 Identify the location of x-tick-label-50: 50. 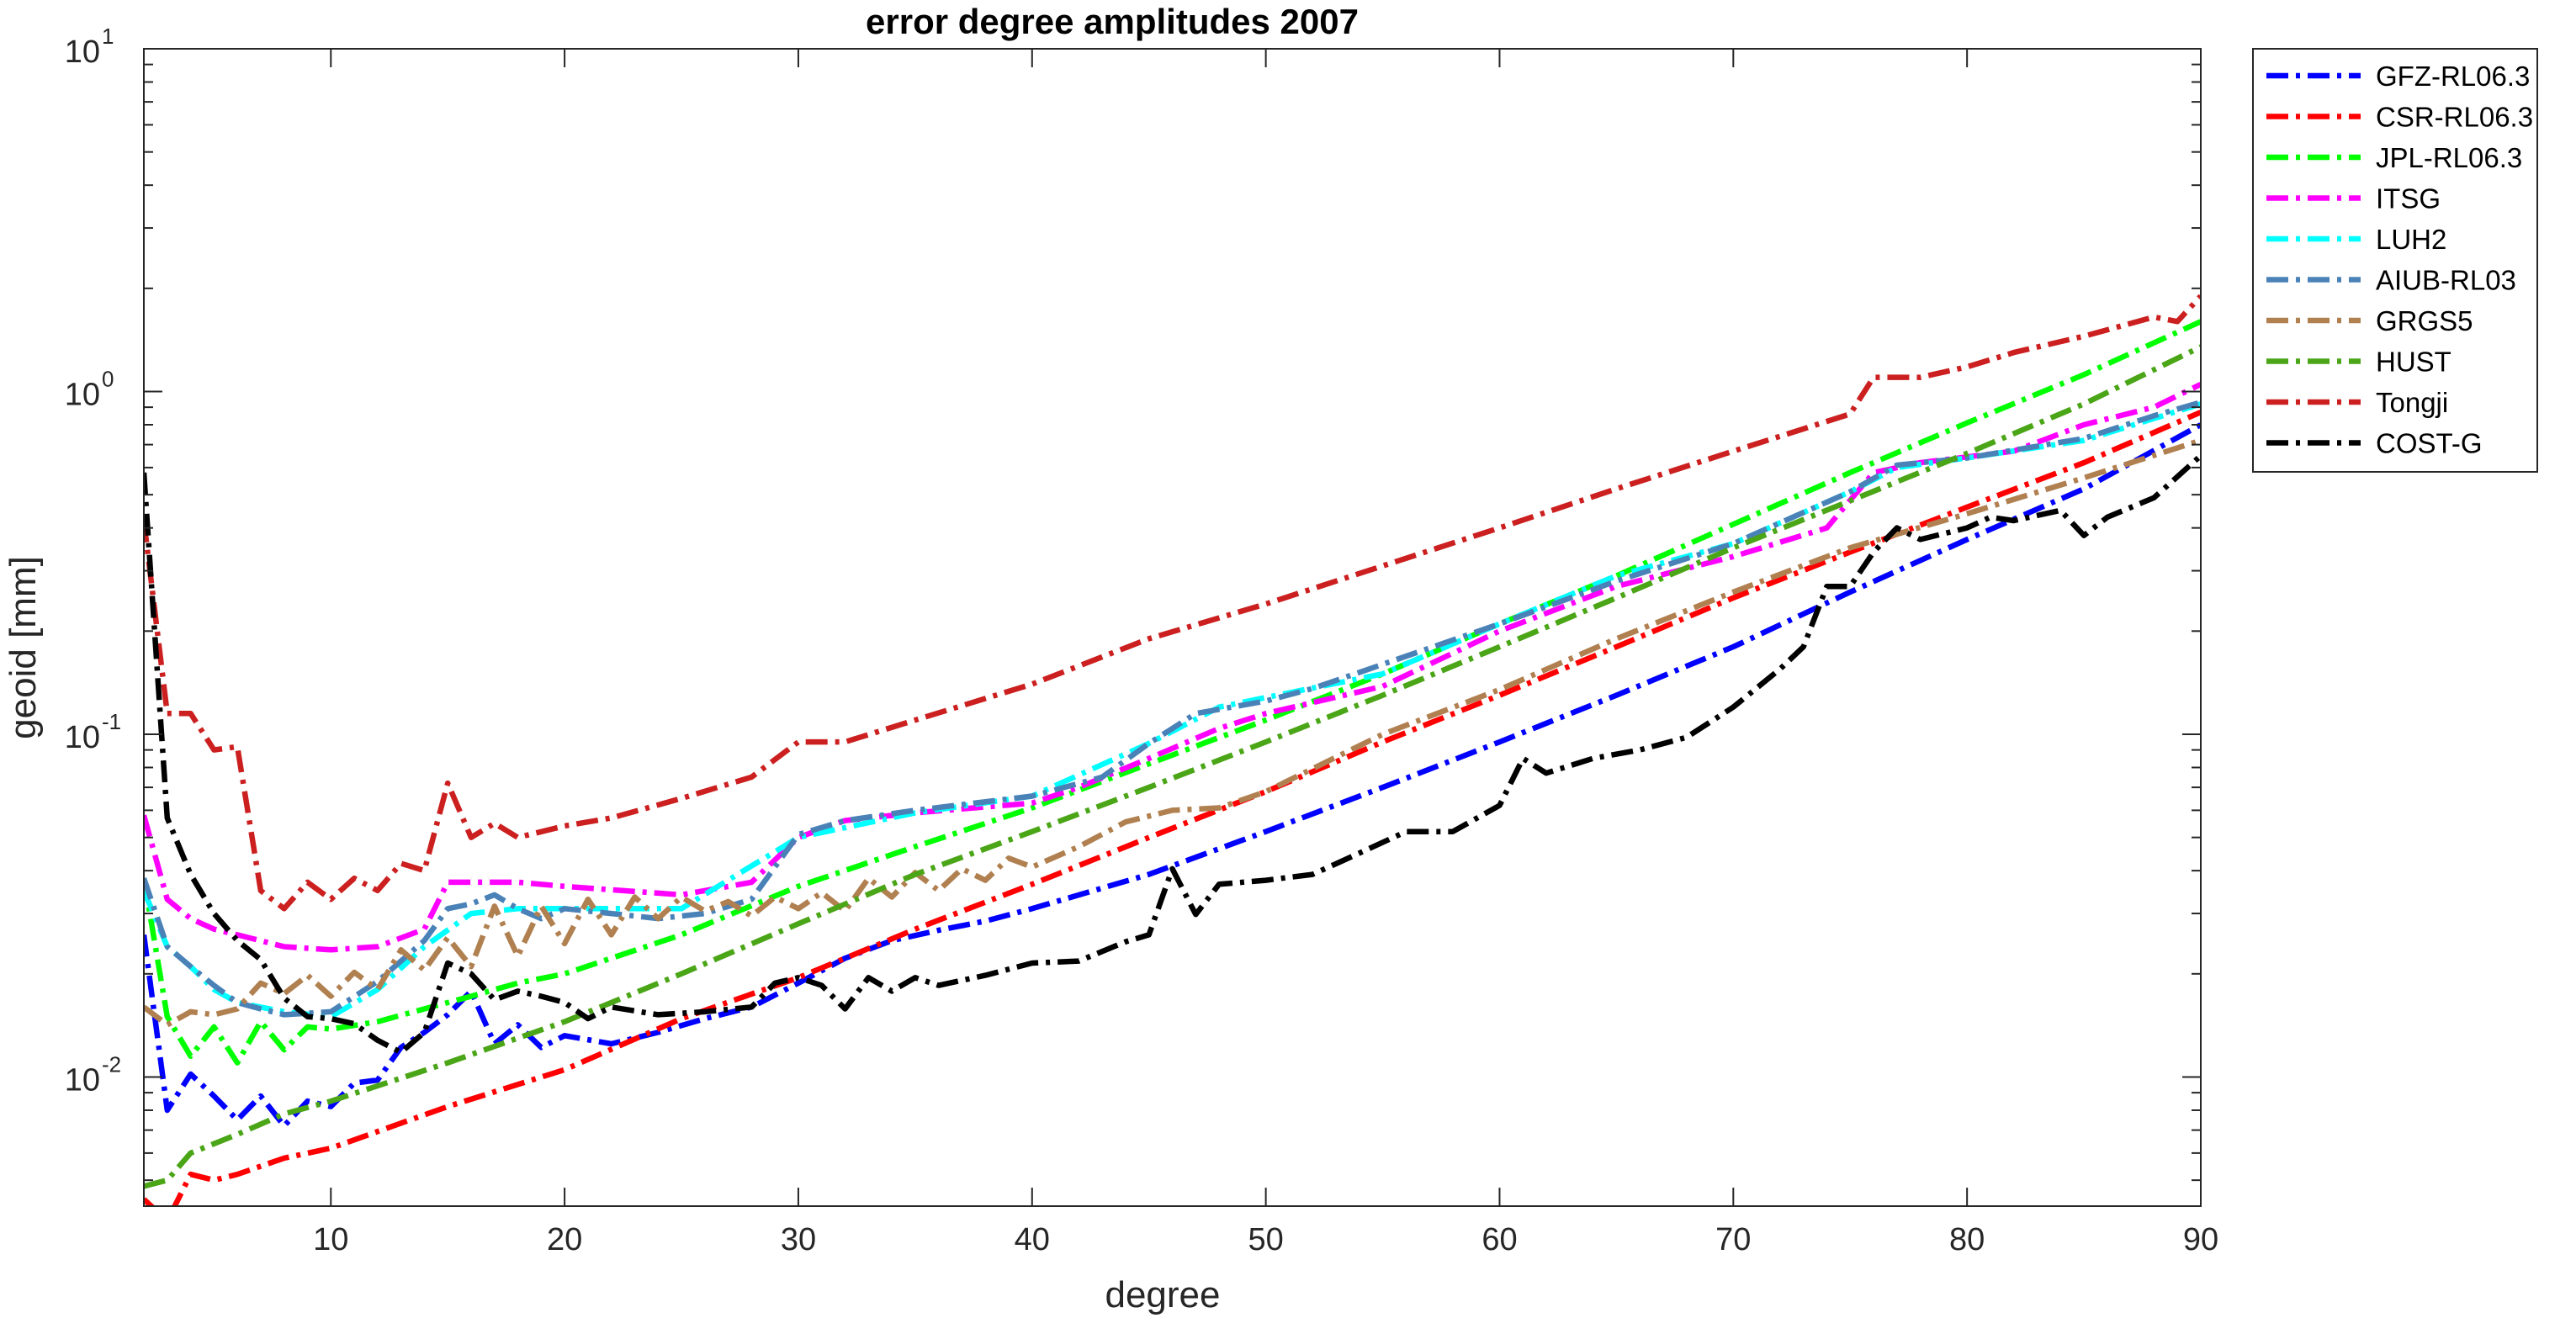
(1265, 1239).